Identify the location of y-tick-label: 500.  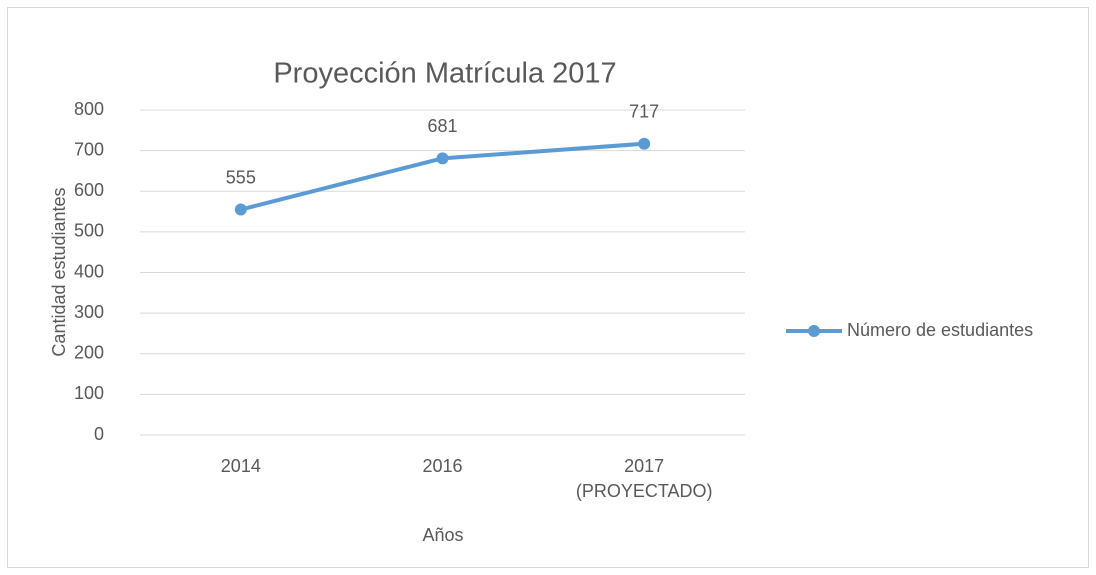
(89, 231).